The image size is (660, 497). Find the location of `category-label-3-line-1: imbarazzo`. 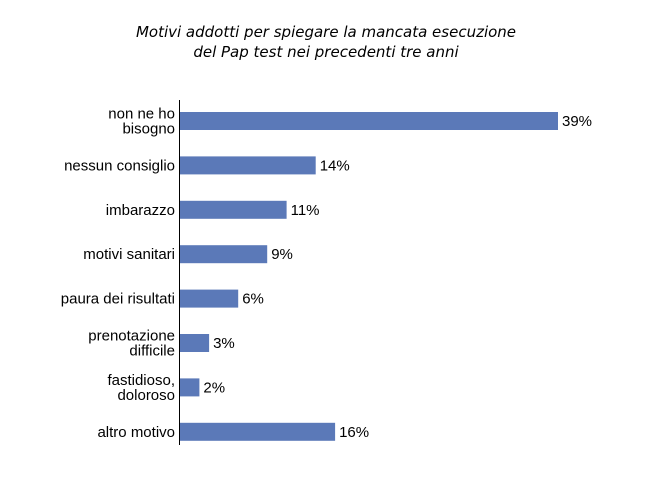

category-label-3-line-1: imbarazzo is located at coordinates (140, 210).